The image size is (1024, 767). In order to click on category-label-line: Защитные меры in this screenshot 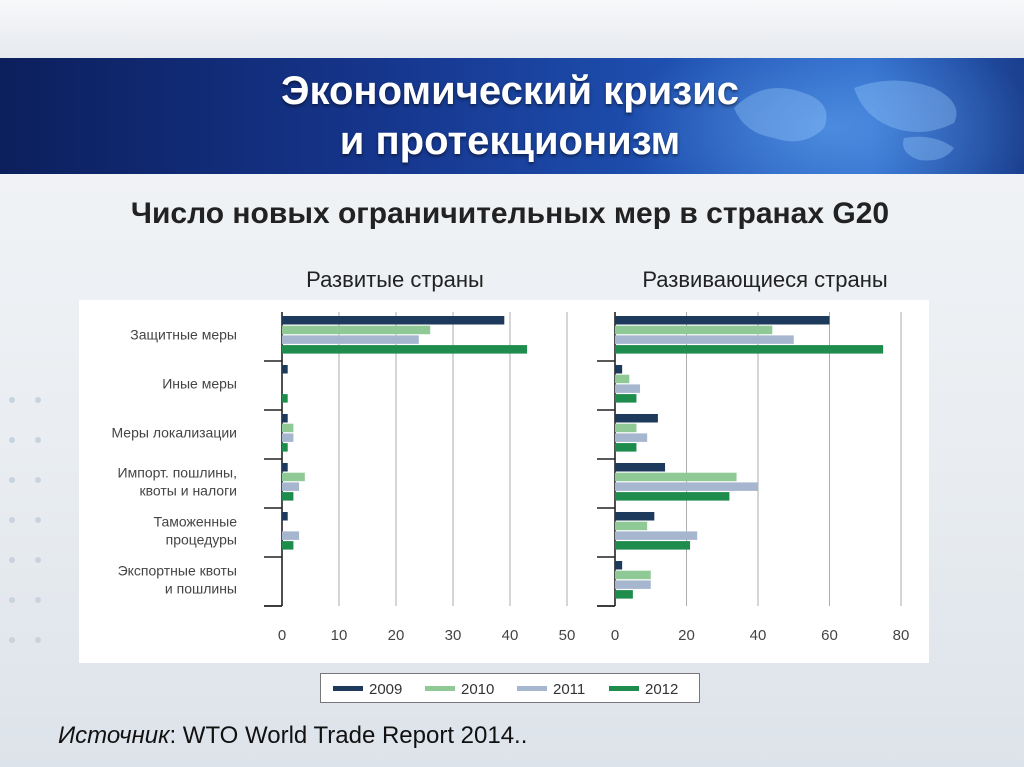, I will do `click(183, 335)`.